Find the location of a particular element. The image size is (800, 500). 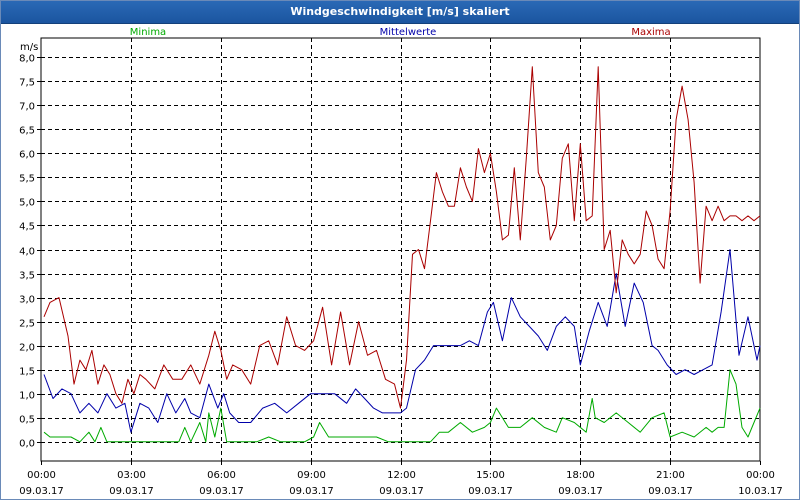

x-tick-time: 09:00 is located at coordinates (311, 475).